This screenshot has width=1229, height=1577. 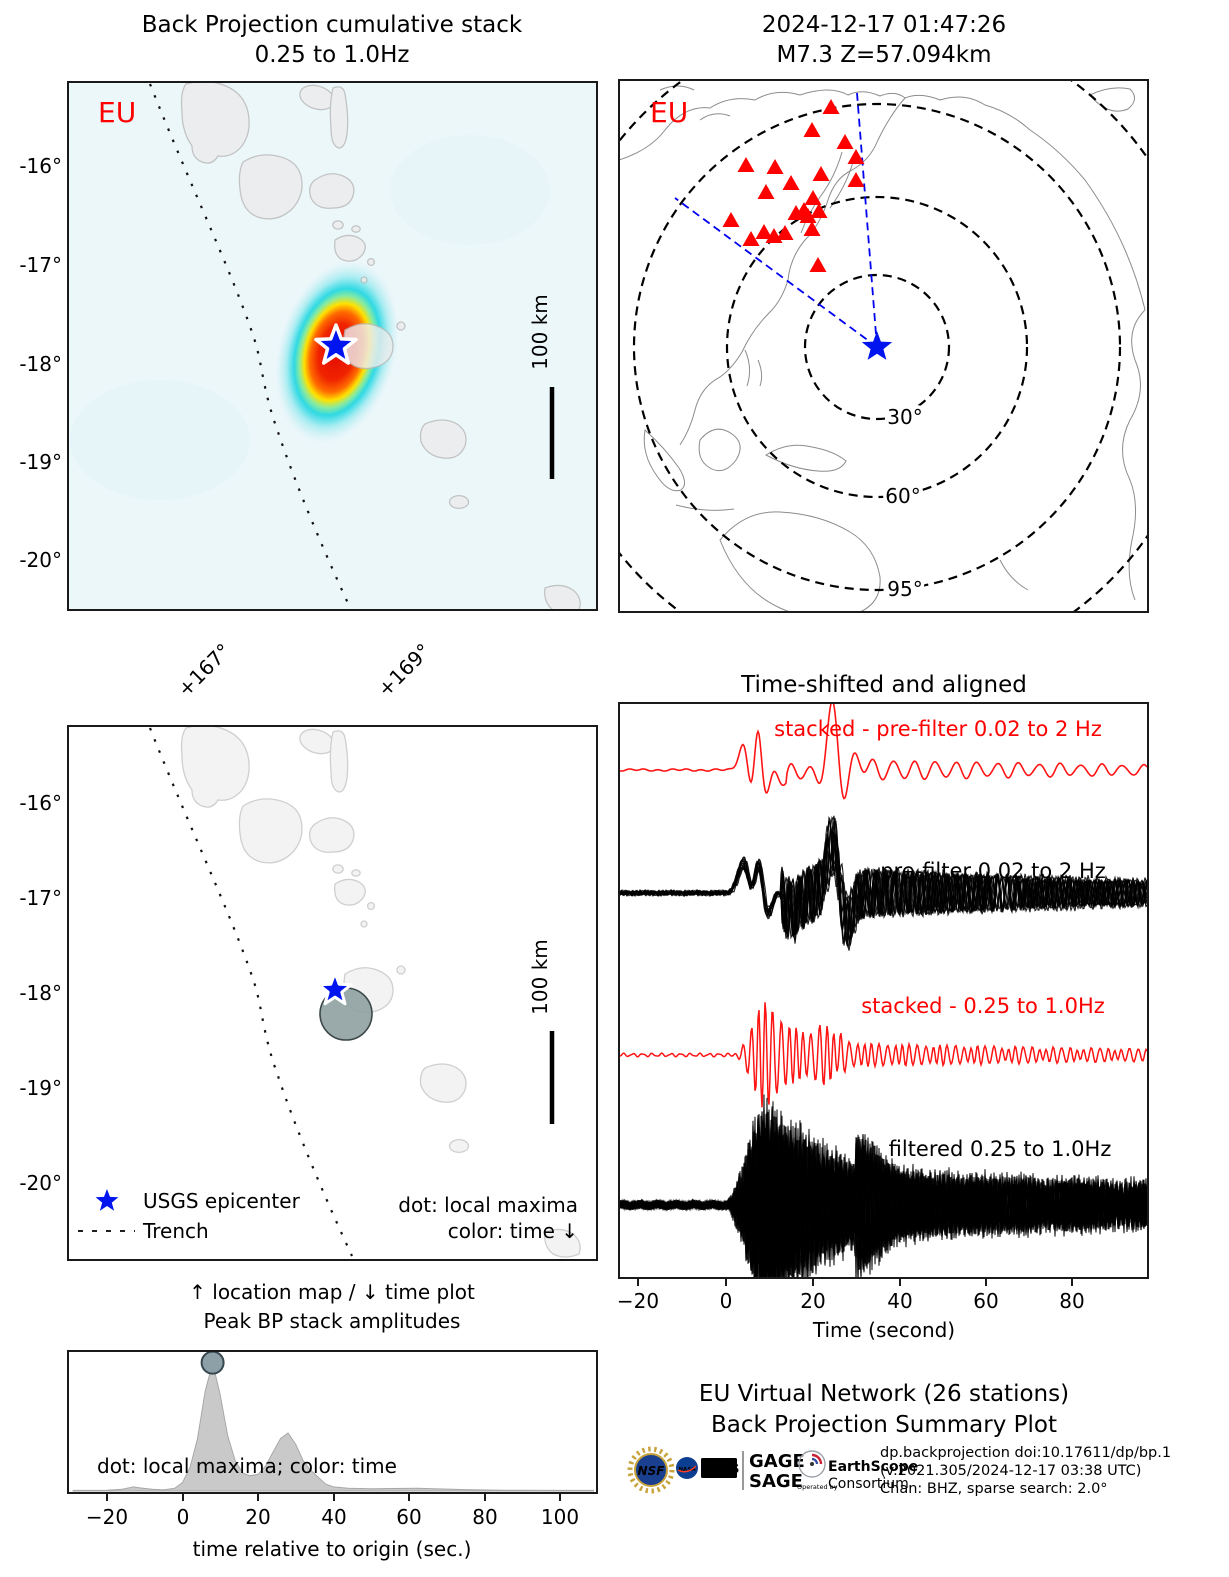 I want to click on time-tick-label: 100, so click(x=560, y=1517).